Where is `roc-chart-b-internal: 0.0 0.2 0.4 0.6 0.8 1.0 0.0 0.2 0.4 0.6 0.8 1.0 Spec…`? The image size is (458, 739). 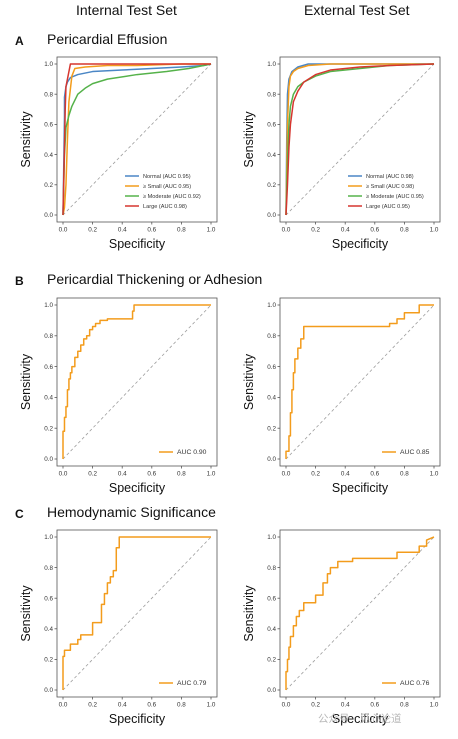
roc-chart-b-internal: 0.0 0.2 0.4 0.6 0.8 1.0 0.0 0.2 0.4 0.6 0.8 1.0 Spec… is located at coordinates (118, 396).